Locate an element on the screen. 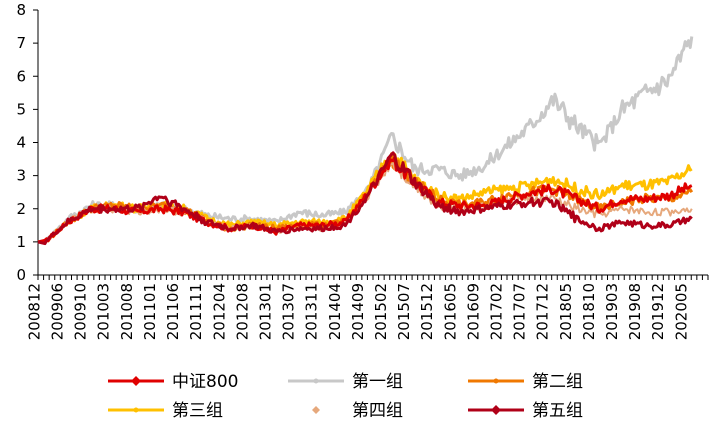 This screenshot has width=714, height=423. legend-label: 第五组 is located at coordinates (557, 411).